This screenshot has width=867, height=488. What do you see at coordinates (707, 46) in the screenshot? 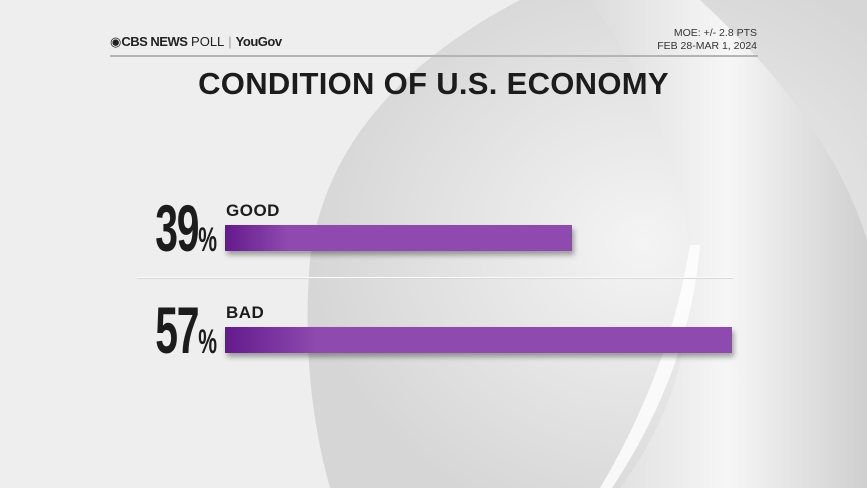
I see `poll-dates: FEB 28-MAR 1, 2024` at bounding box center [707, 46].